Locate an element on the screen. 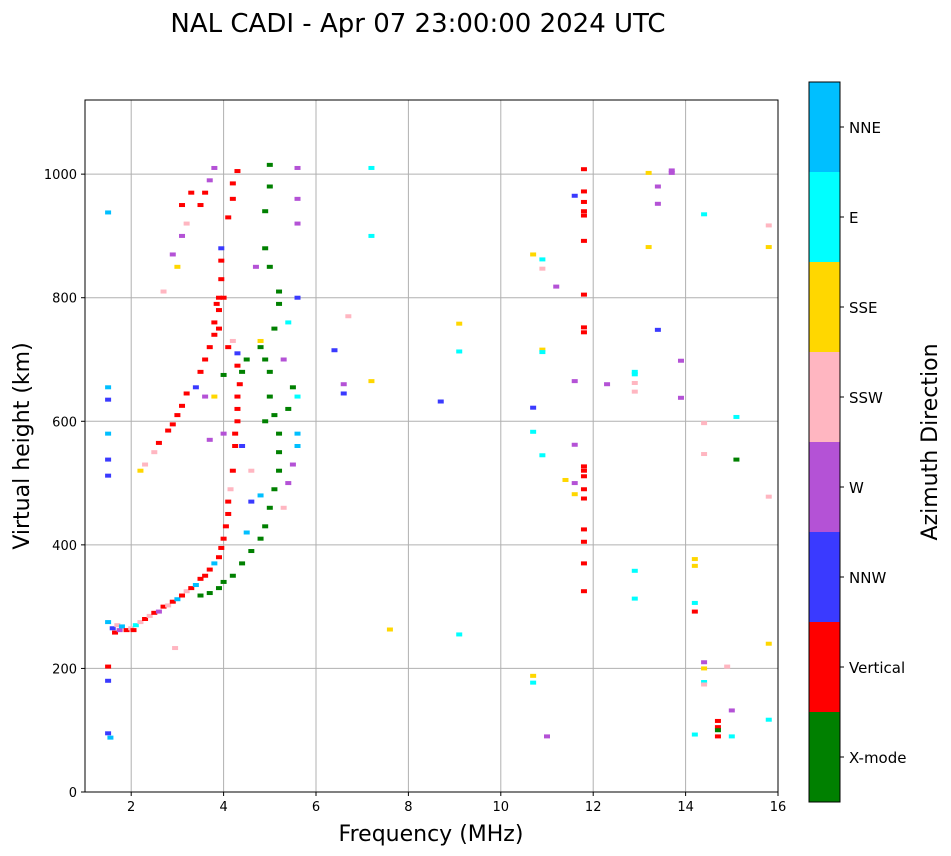 The height and width of the screenshot is (856, 951). y-tick-label: 600 is located at coordinates (64, 422).